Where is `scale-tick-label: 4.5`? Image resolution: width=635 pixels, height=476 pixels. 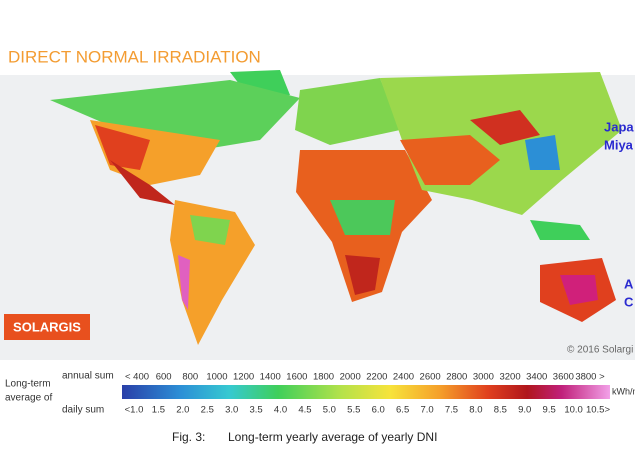
scale-tick-label: 4.5 is located at coordinates (304, 410).